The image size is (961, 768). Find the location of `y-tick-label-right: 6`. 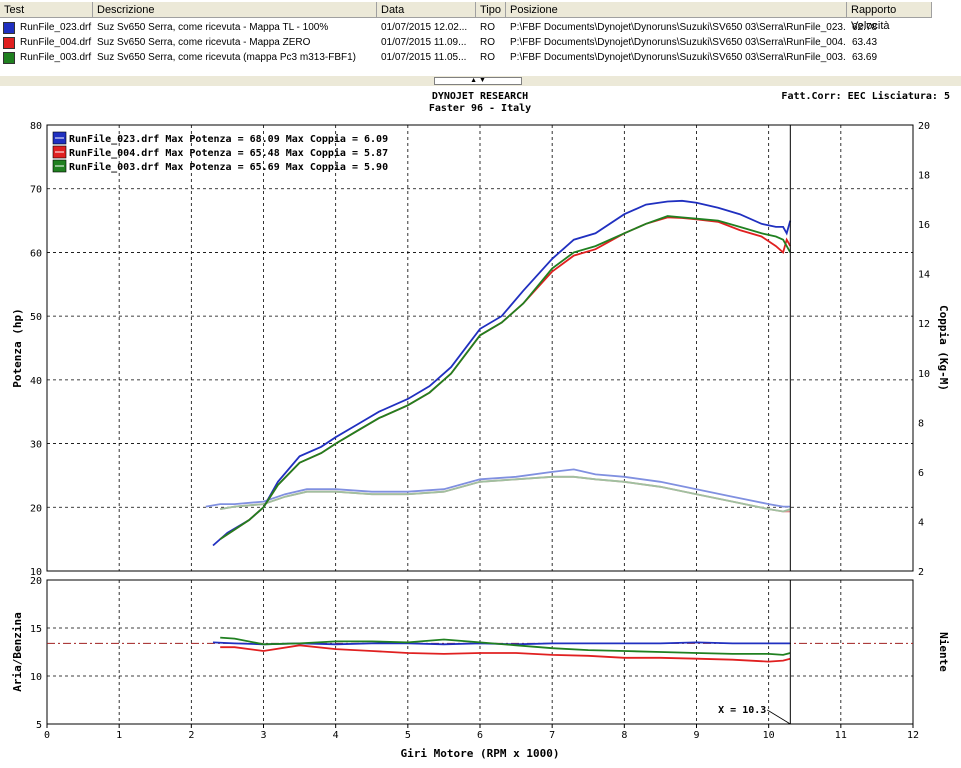

y-tick-label-right: 6 is located at coordinates (921, 473).